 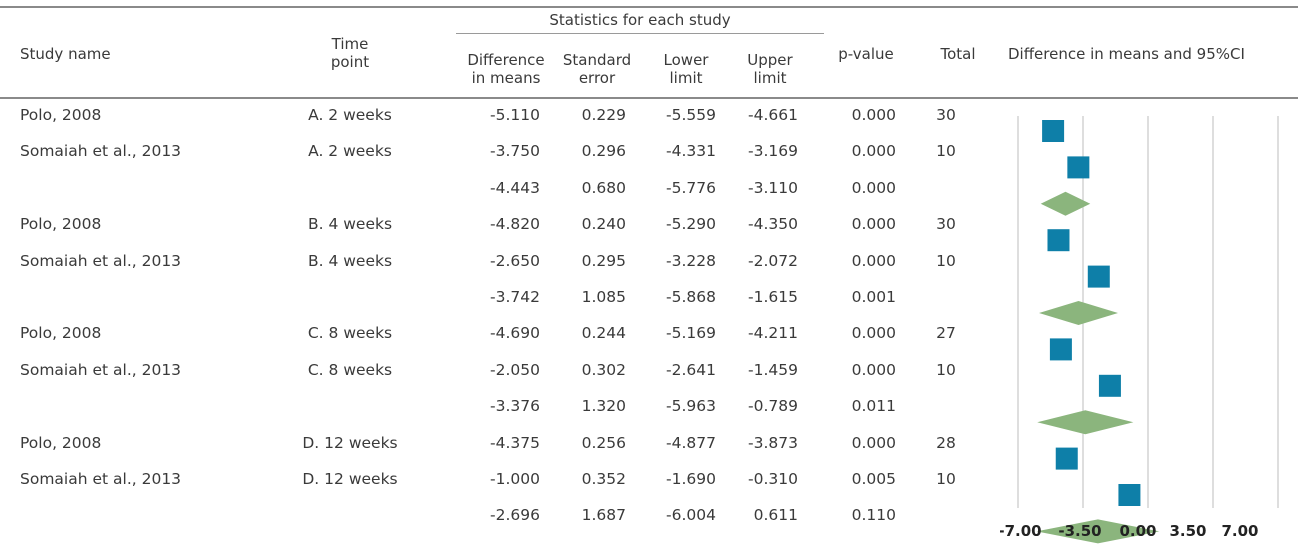 I want to click on header-lower-line1: Lower, so click(x=686, y=60).